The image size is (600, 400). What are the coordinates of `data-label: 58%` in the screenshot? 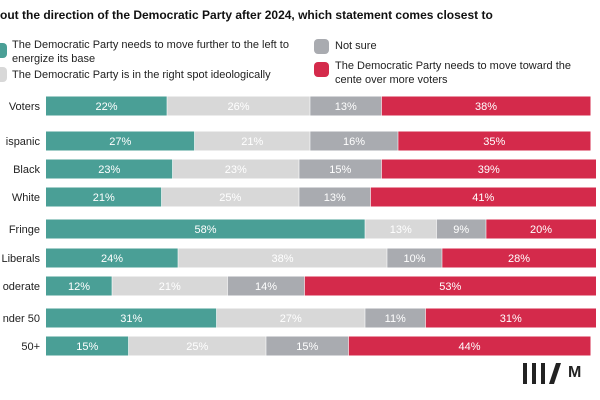 It's located at (205, 230).